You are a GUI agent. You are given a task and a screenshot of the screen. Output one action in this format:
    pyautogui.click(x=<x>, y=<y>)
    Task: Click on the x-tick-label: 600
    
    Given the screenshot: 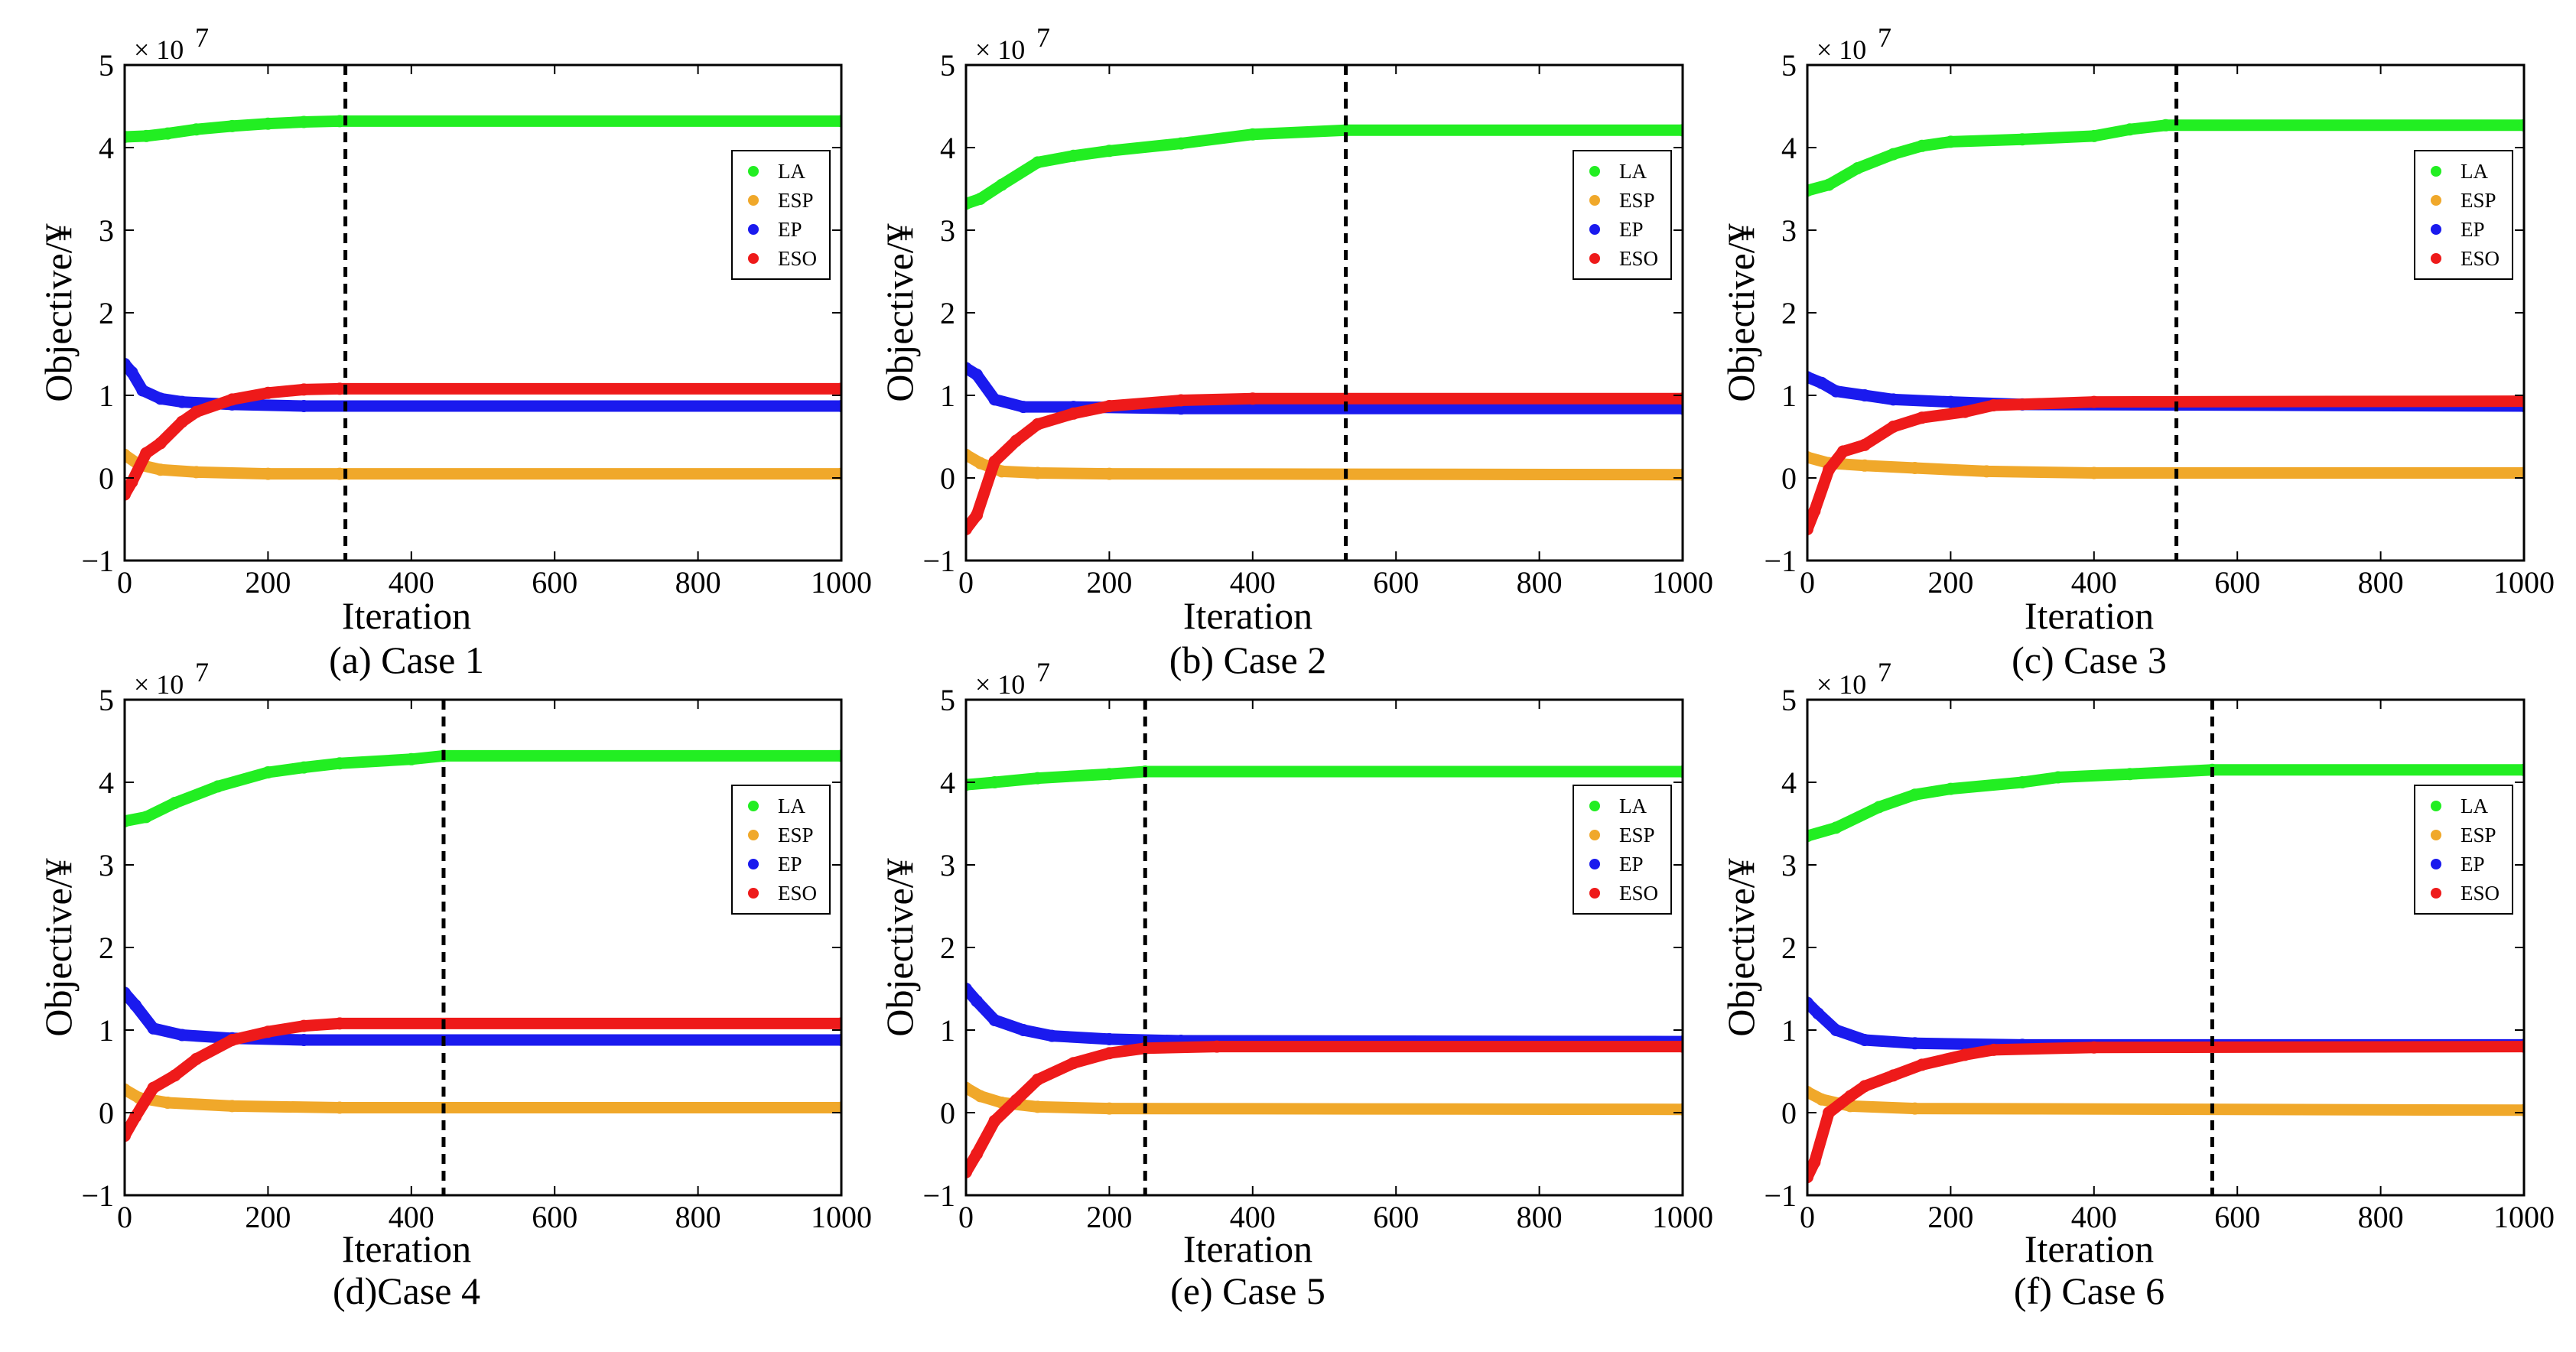 What is the action you would take?
    pyautogui.click(x=554, y=1217)
    